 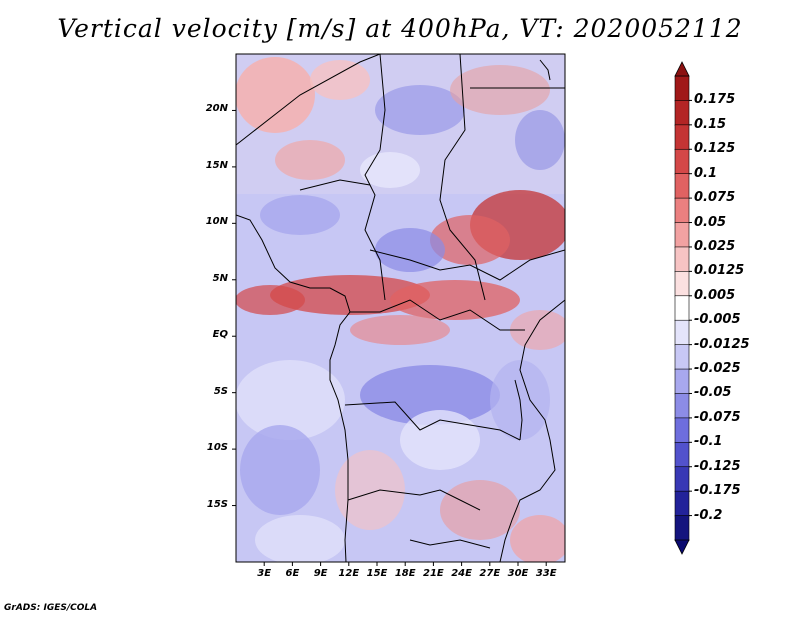 I want to click on lon-label: 27E, so click(x=490, y=573).